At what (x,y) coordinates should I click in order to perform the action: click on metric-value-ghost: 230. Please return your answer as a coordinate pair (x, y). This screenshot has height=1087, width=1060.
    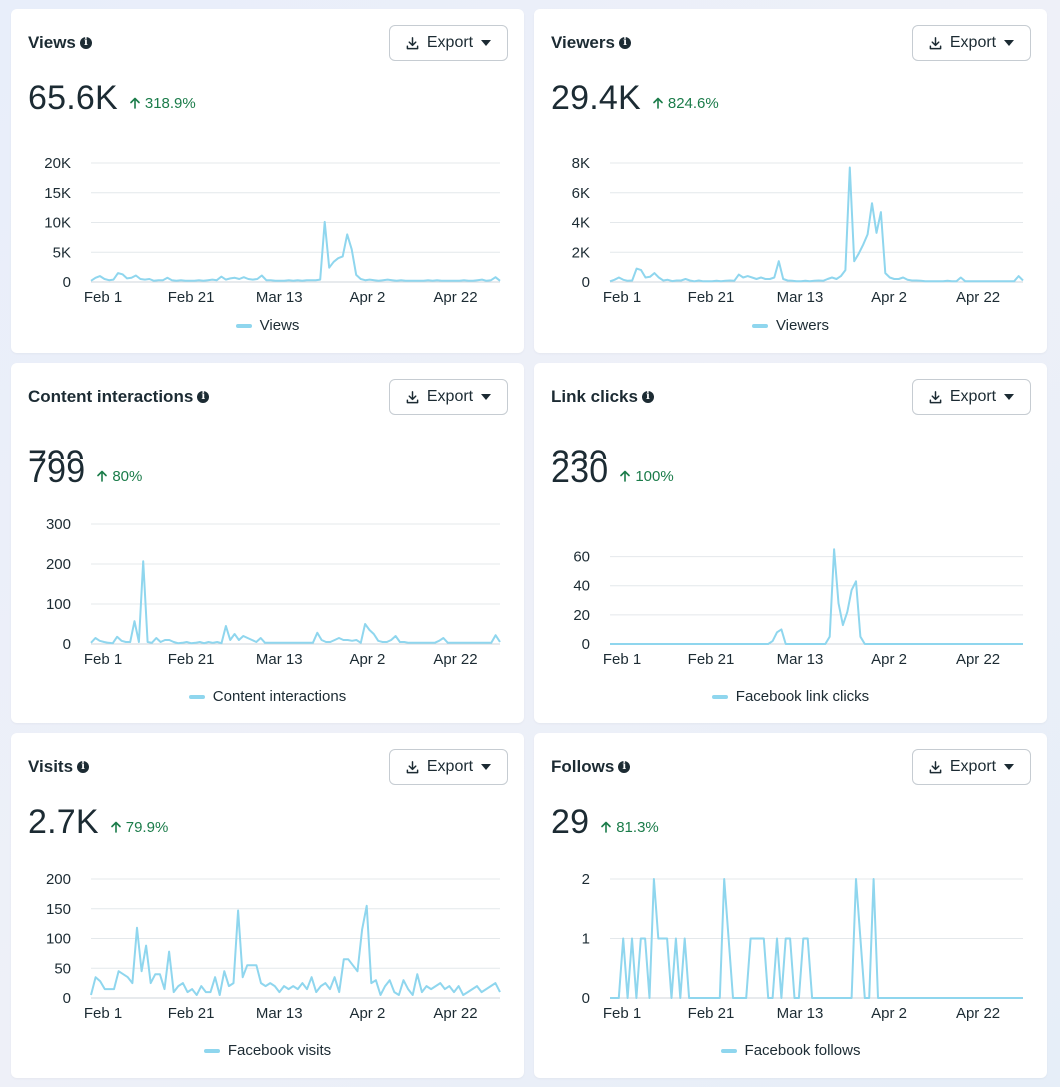
    Looking at the image, I should click on (579, 450).